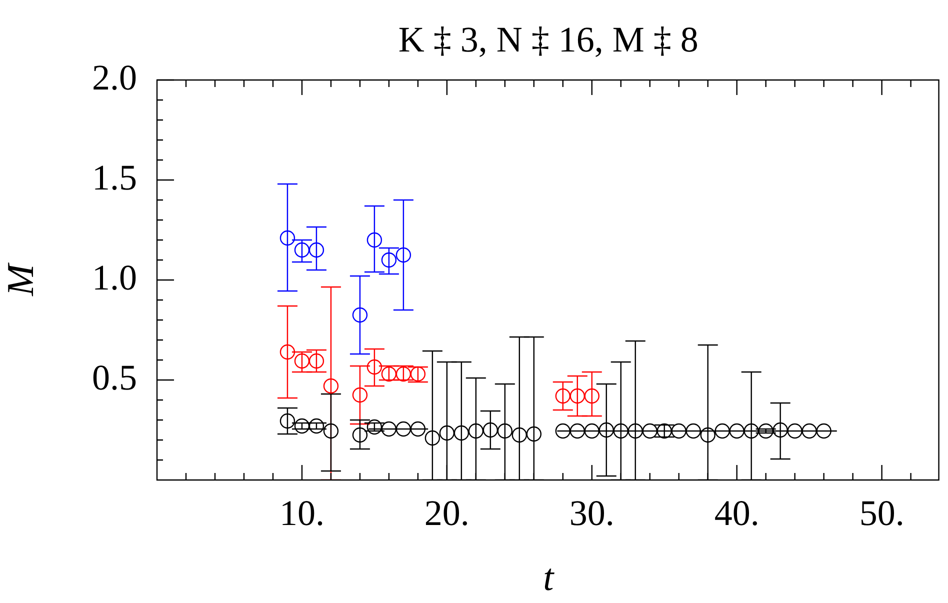 The width and height of the screenshot is (948, 603). Describe the element at coordinates (548, 39) in the screenshot. I see `chart-title: K ‡ 3, N ‡ 16, M ‡ 8` at that location.